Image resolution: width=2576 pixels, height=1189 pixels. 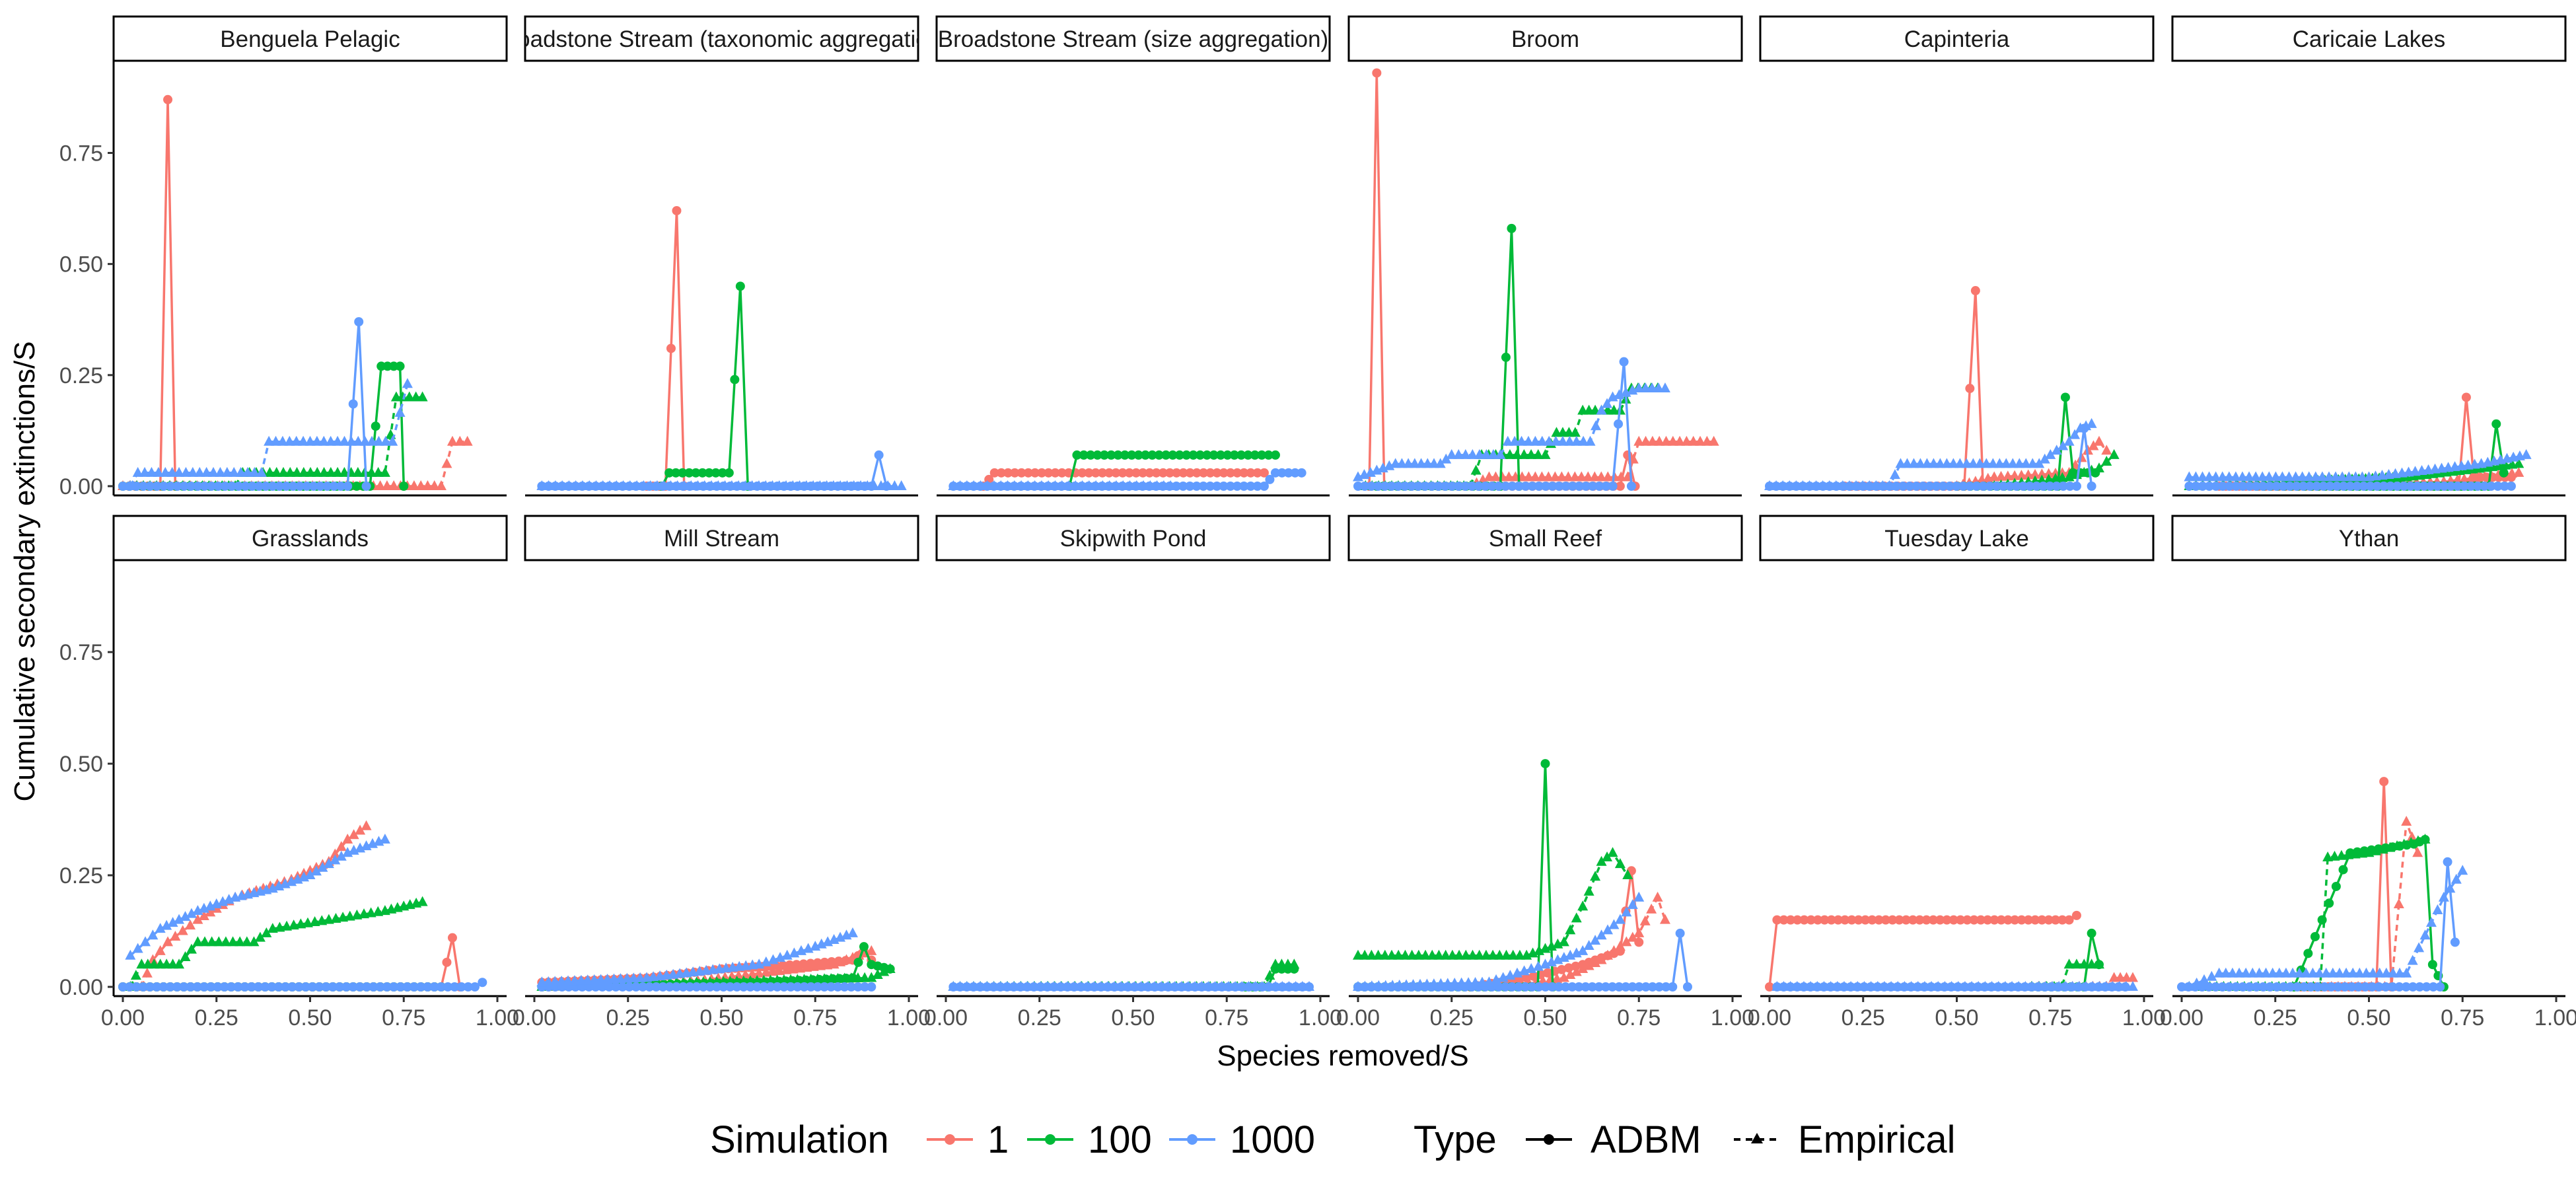 What do you see at coordinates (1914, 388) in the screenshot?
I see `series-line-1-adbm` at bounding box center [1914, 388].